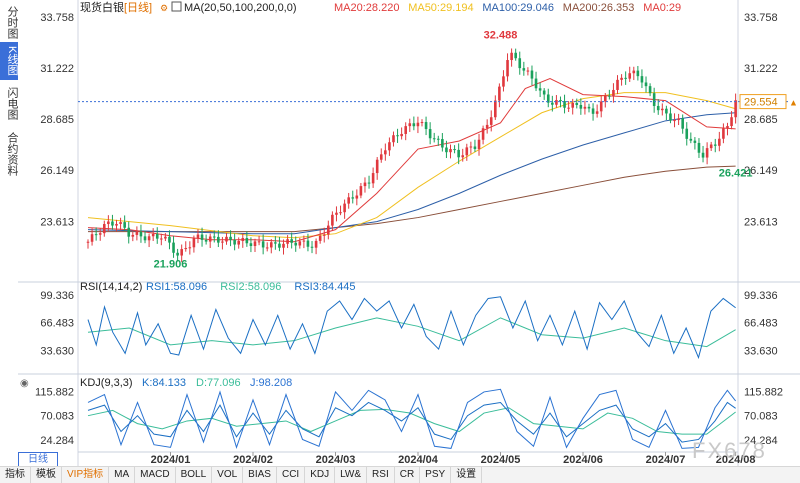 The width and height of the screenshot is (800, 483). I want to click on left-tab-3: 合约资料, so click(12, 154).